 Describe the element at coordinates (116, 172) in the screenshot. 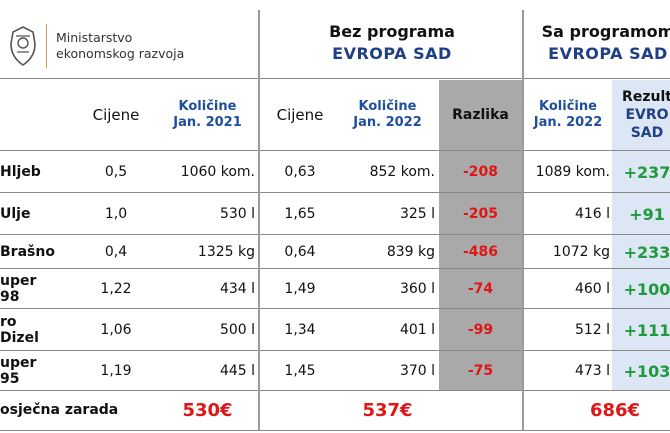

I see `cell-cijena2021: 0,5` at that location.